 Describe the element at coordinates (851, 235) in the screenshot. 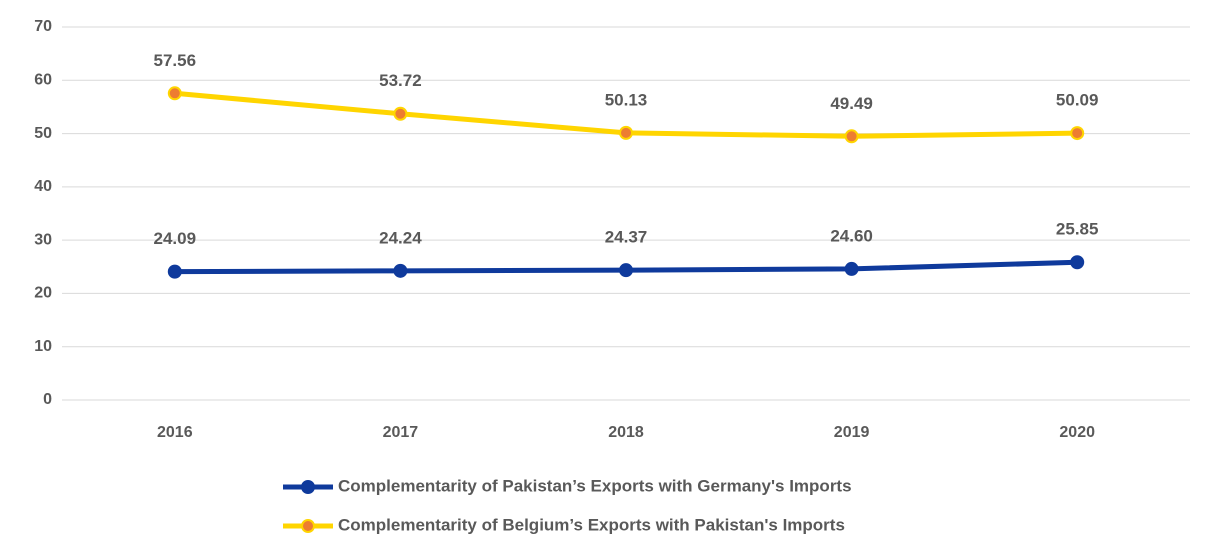

I see `value-label: 24.60` at that location.